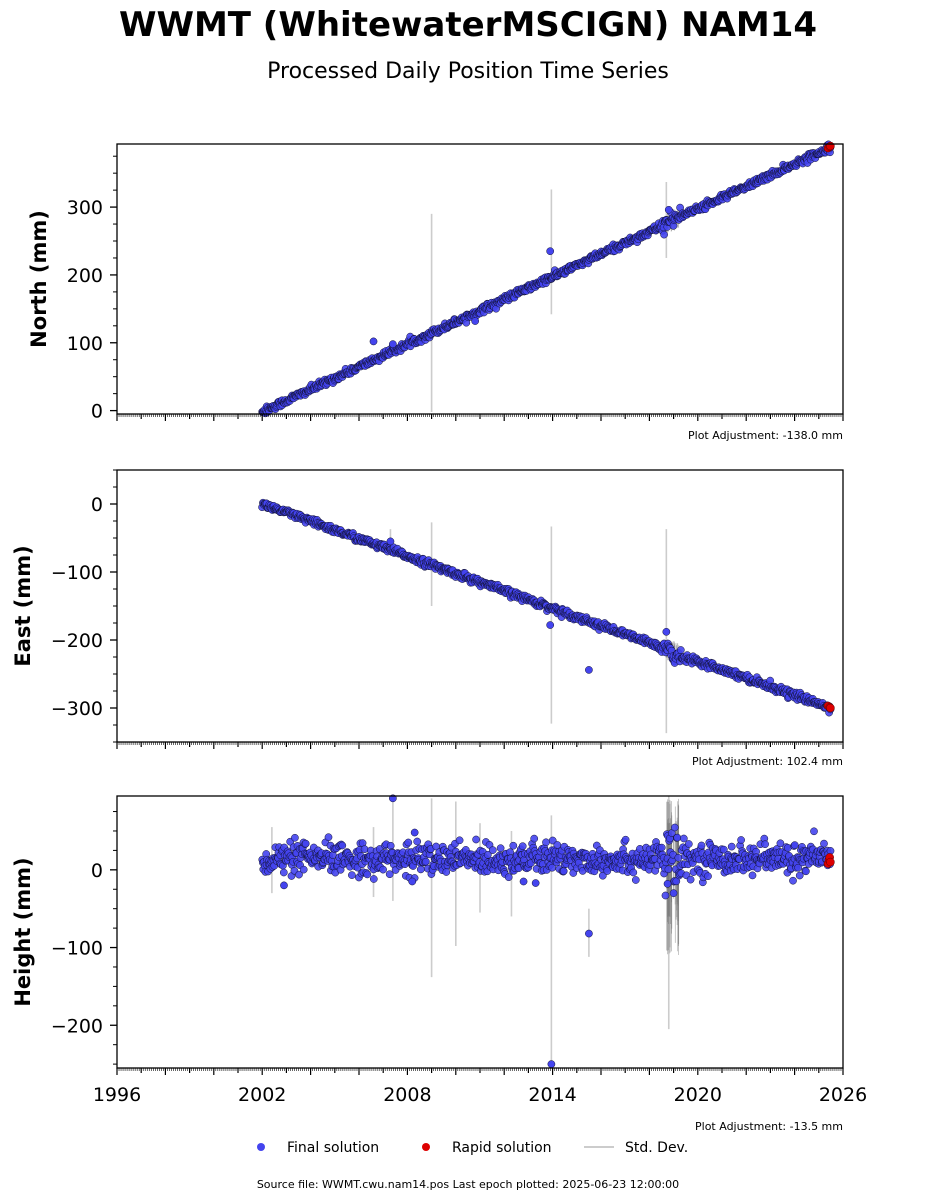 This screenshot has height=1200, width=937. I want to click on height-xtick-label: 2002, so click(262, 1095).